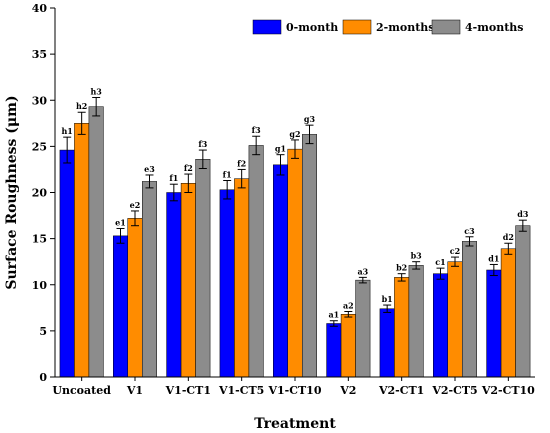 This screenshot has width=550, height=433. What do you see at coordinates (310, 119) in the screenshot?
I see `data-label: g3` at bounding box center [310, 119].